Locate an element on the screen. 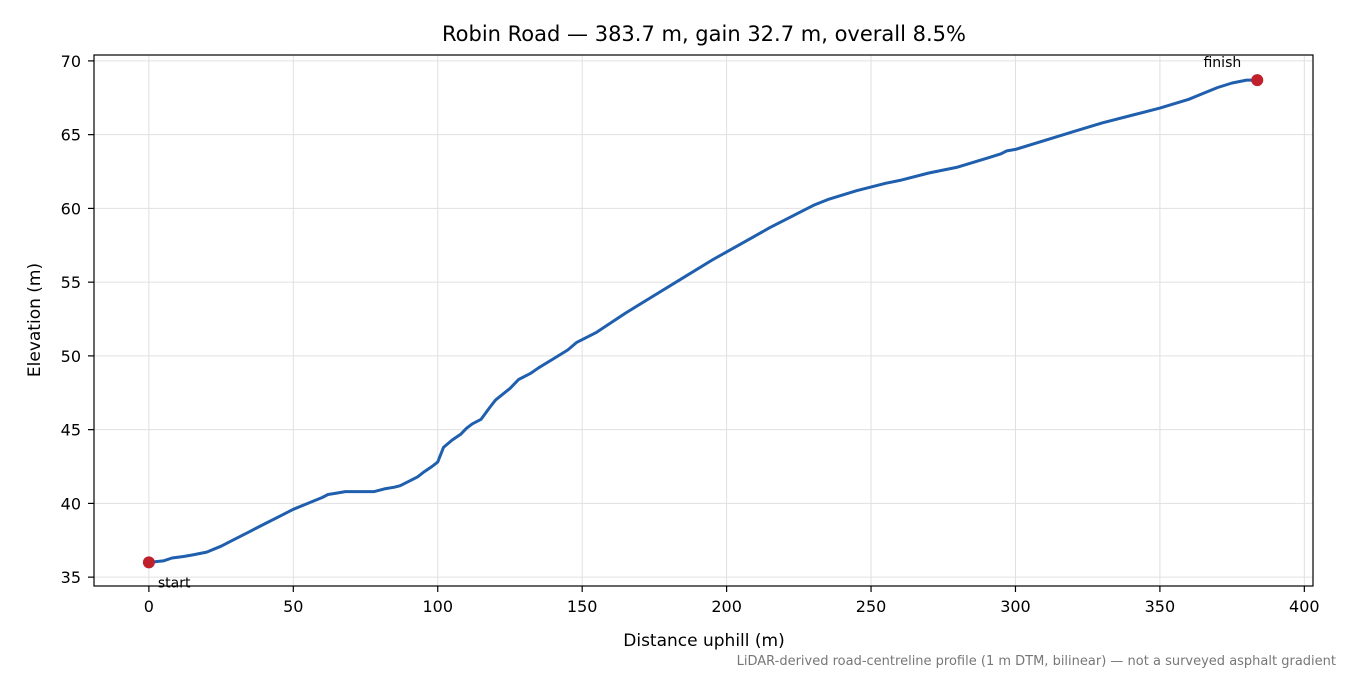 The height and width of the screenshot is (680, 1350). start-label: start is located at coordinates (174, 583).